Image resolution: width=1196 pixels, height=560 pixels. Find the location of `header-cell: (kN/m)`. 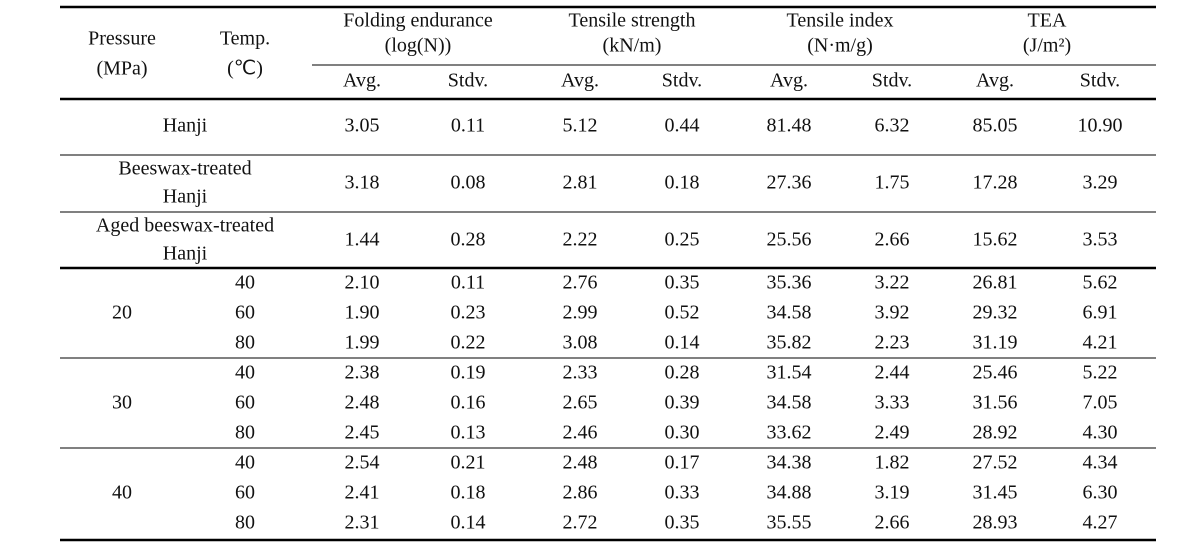

header-cell: (kN/m) is located at coordinates (632, 46).